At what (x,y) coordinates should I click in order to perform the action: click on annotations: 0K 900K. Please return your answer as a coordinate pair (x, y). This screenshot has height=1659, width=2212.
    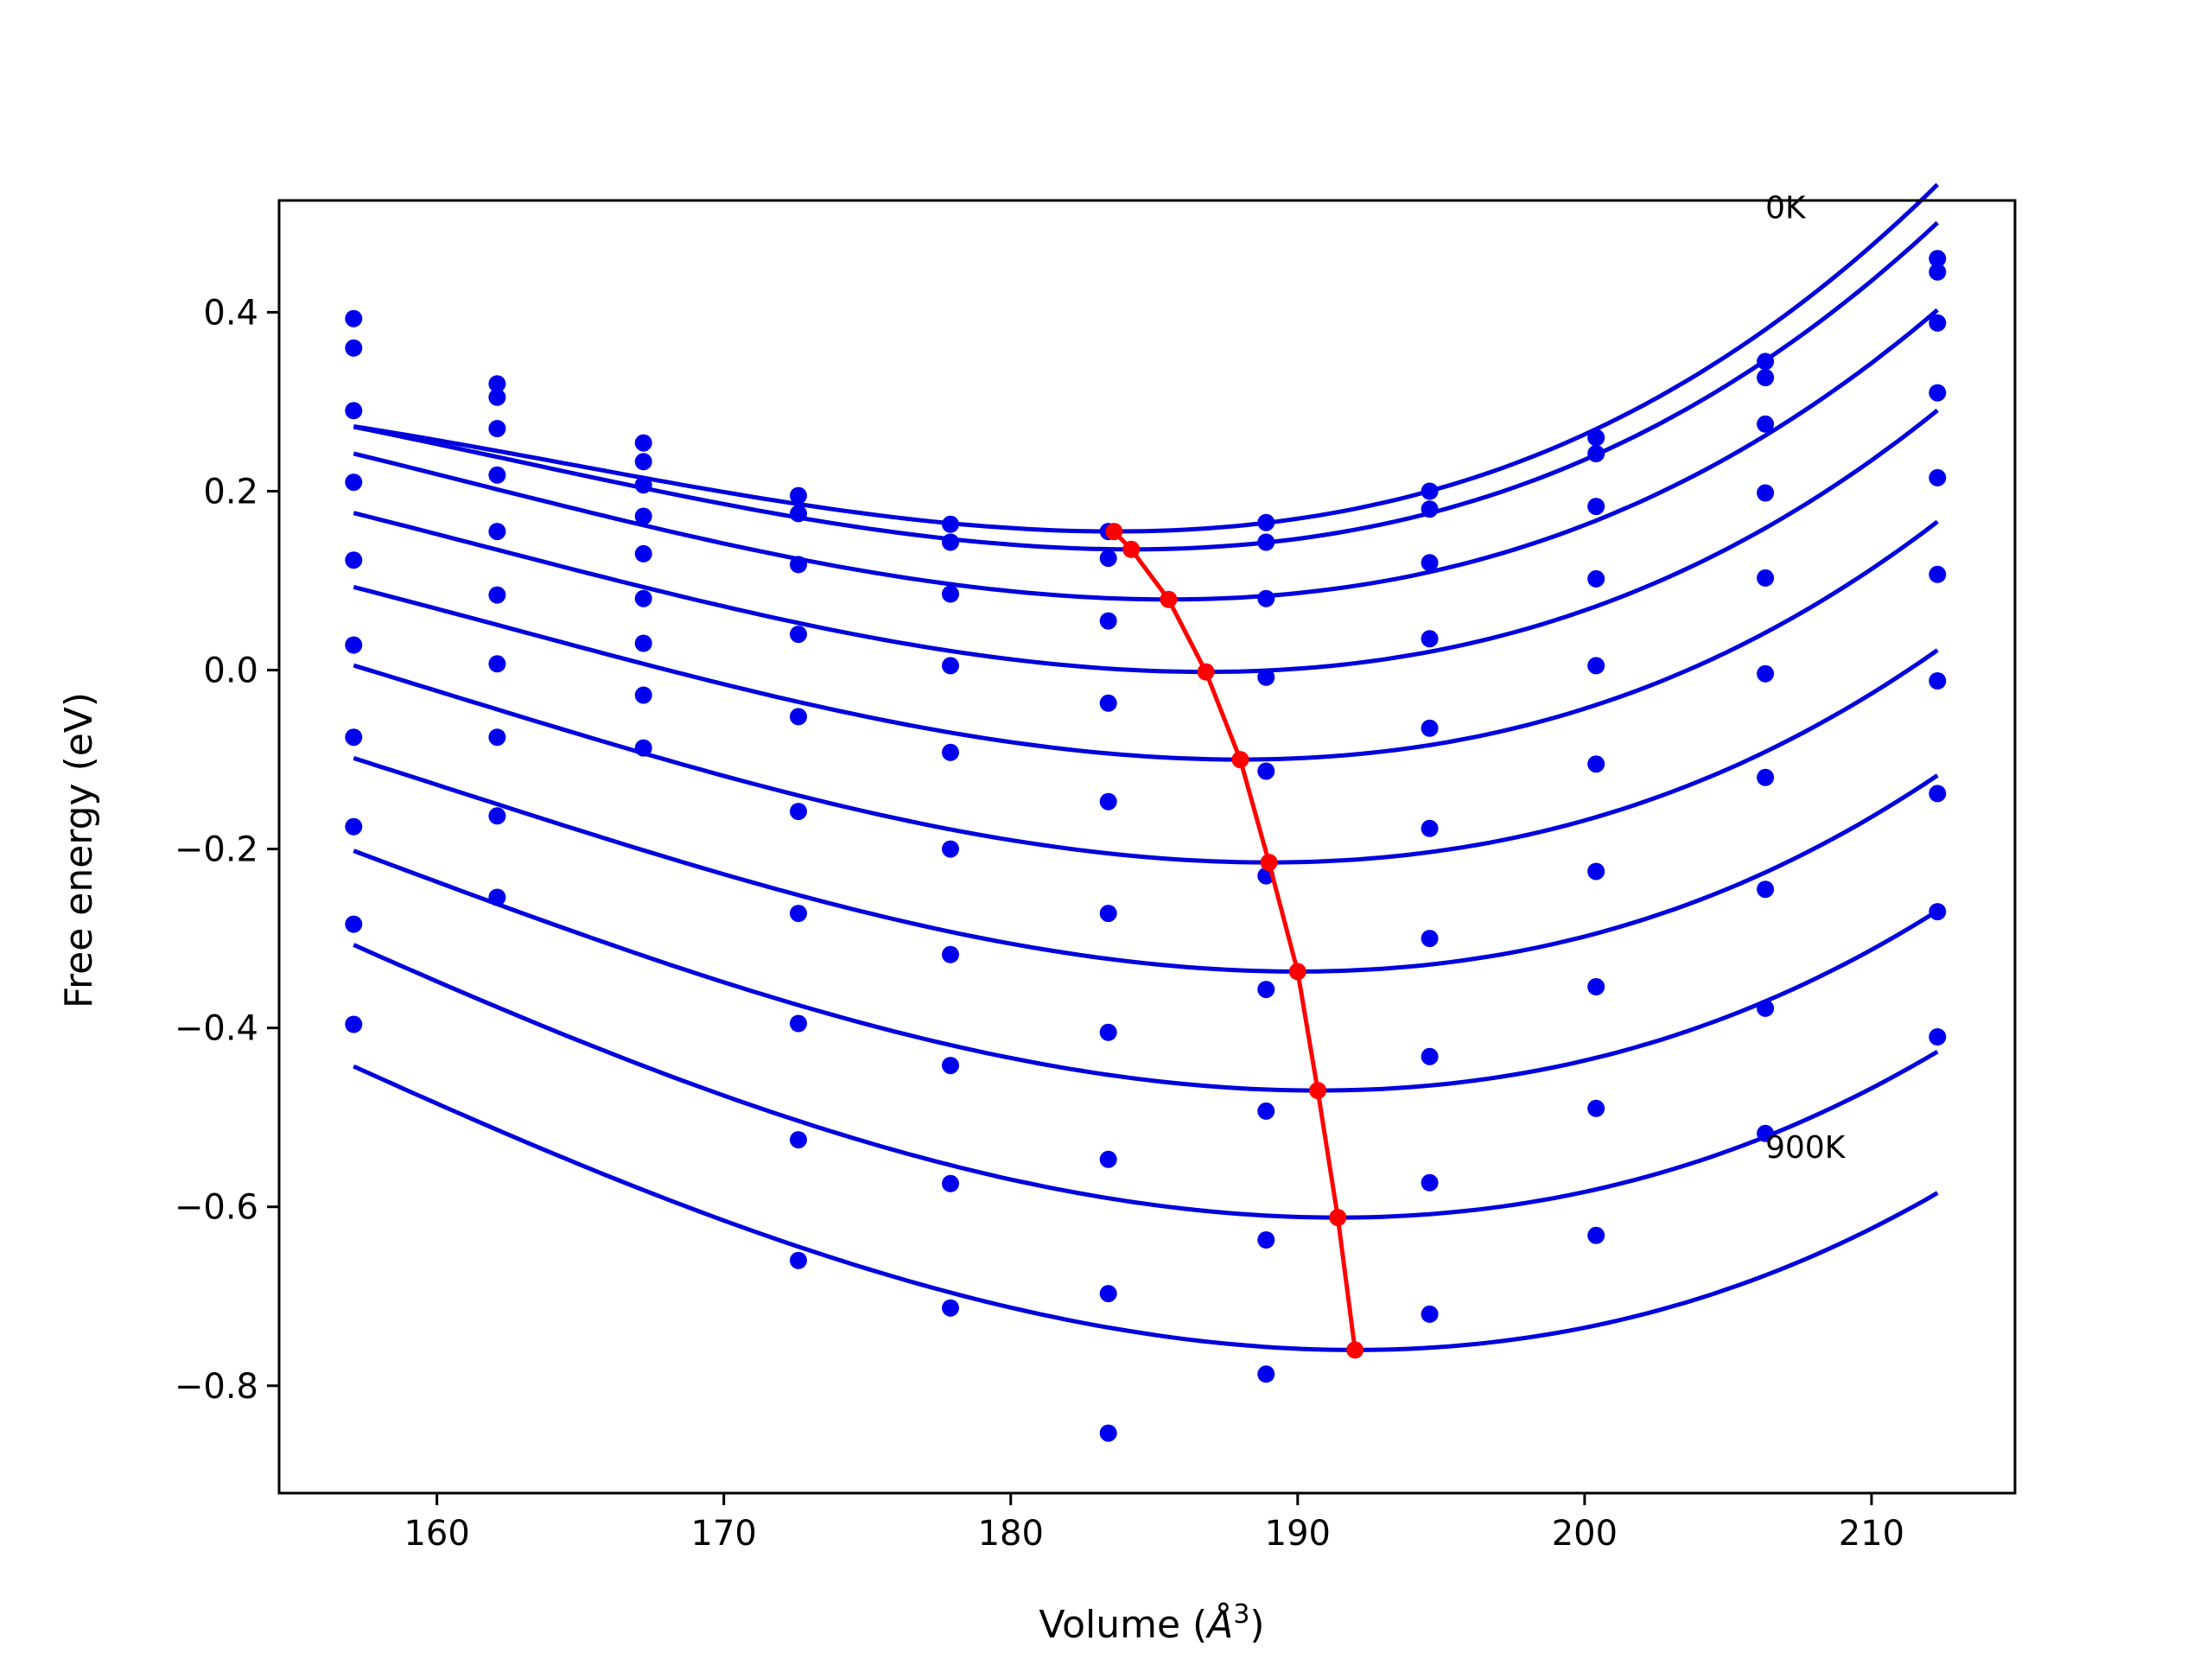
    Looking at the image, I should click on (1806, 678).